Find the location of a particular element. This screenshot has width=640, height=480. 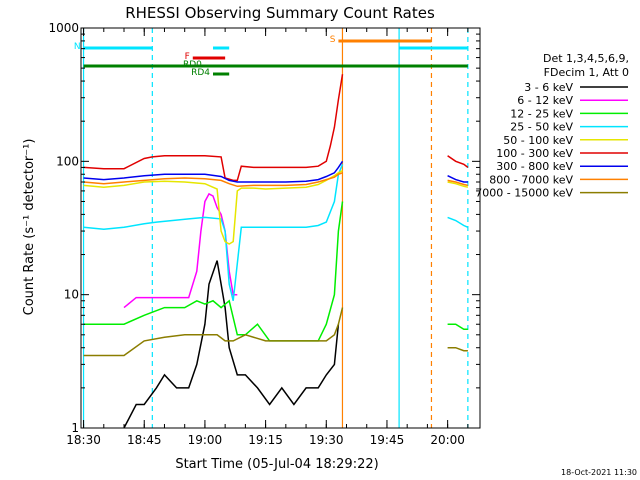

flag-label: S is located at coordinates (333, 40).